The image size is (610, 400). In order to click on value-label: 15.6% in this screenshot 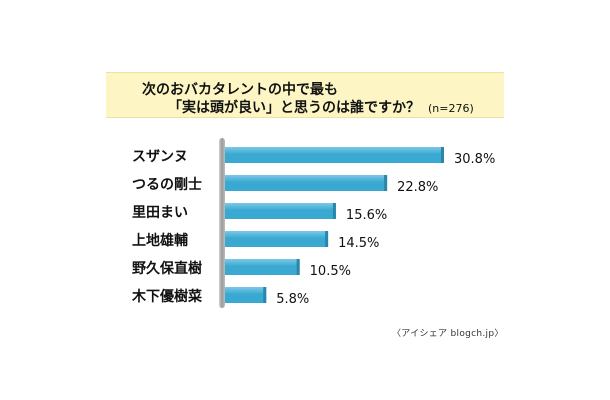, I will do `click(366, 215)`.